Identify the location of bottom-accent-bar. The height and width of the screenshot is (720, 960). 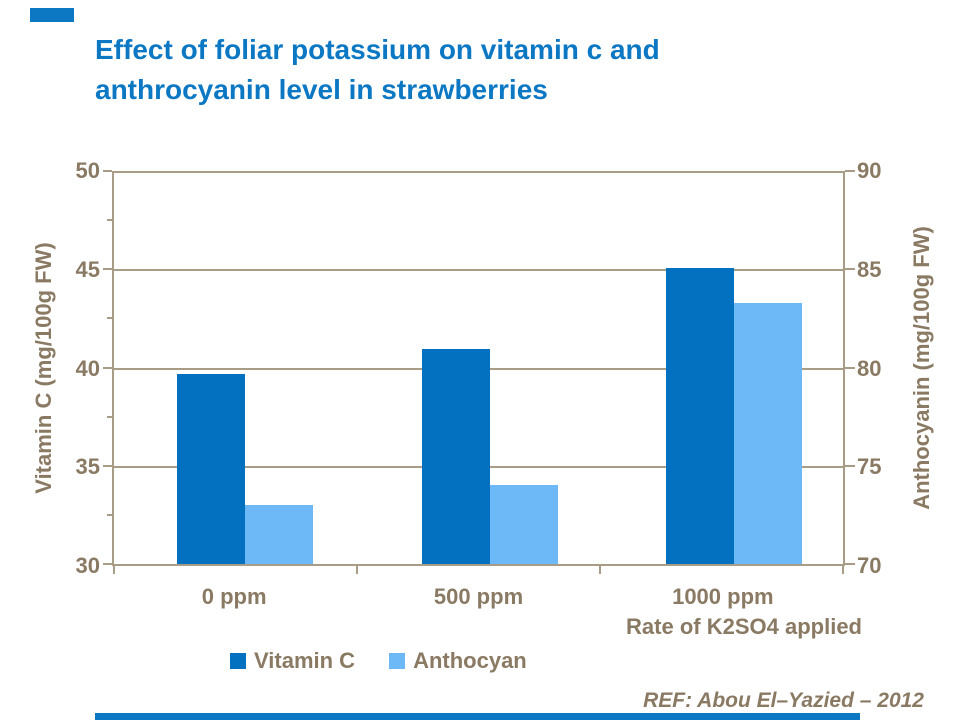
(477, 716).